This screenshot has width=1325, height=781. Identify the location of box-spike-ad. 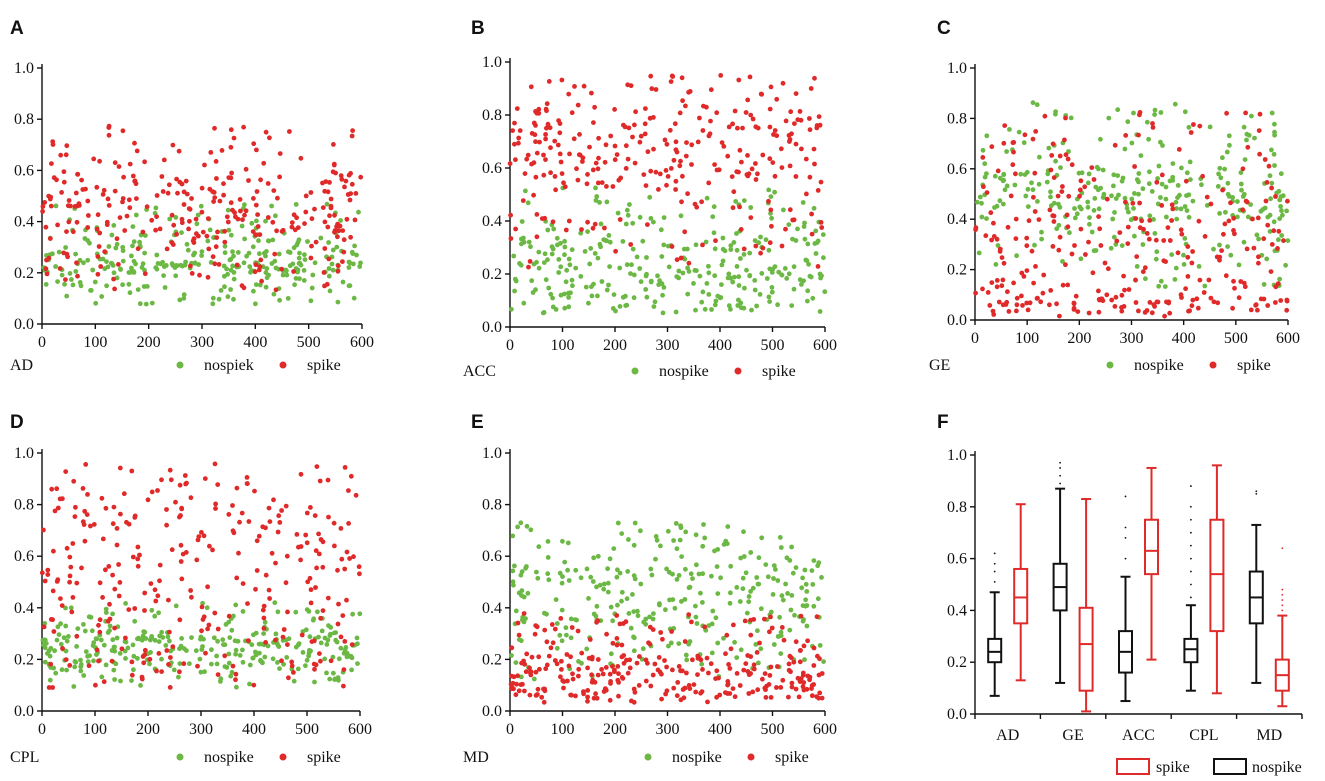
(1021, 592).